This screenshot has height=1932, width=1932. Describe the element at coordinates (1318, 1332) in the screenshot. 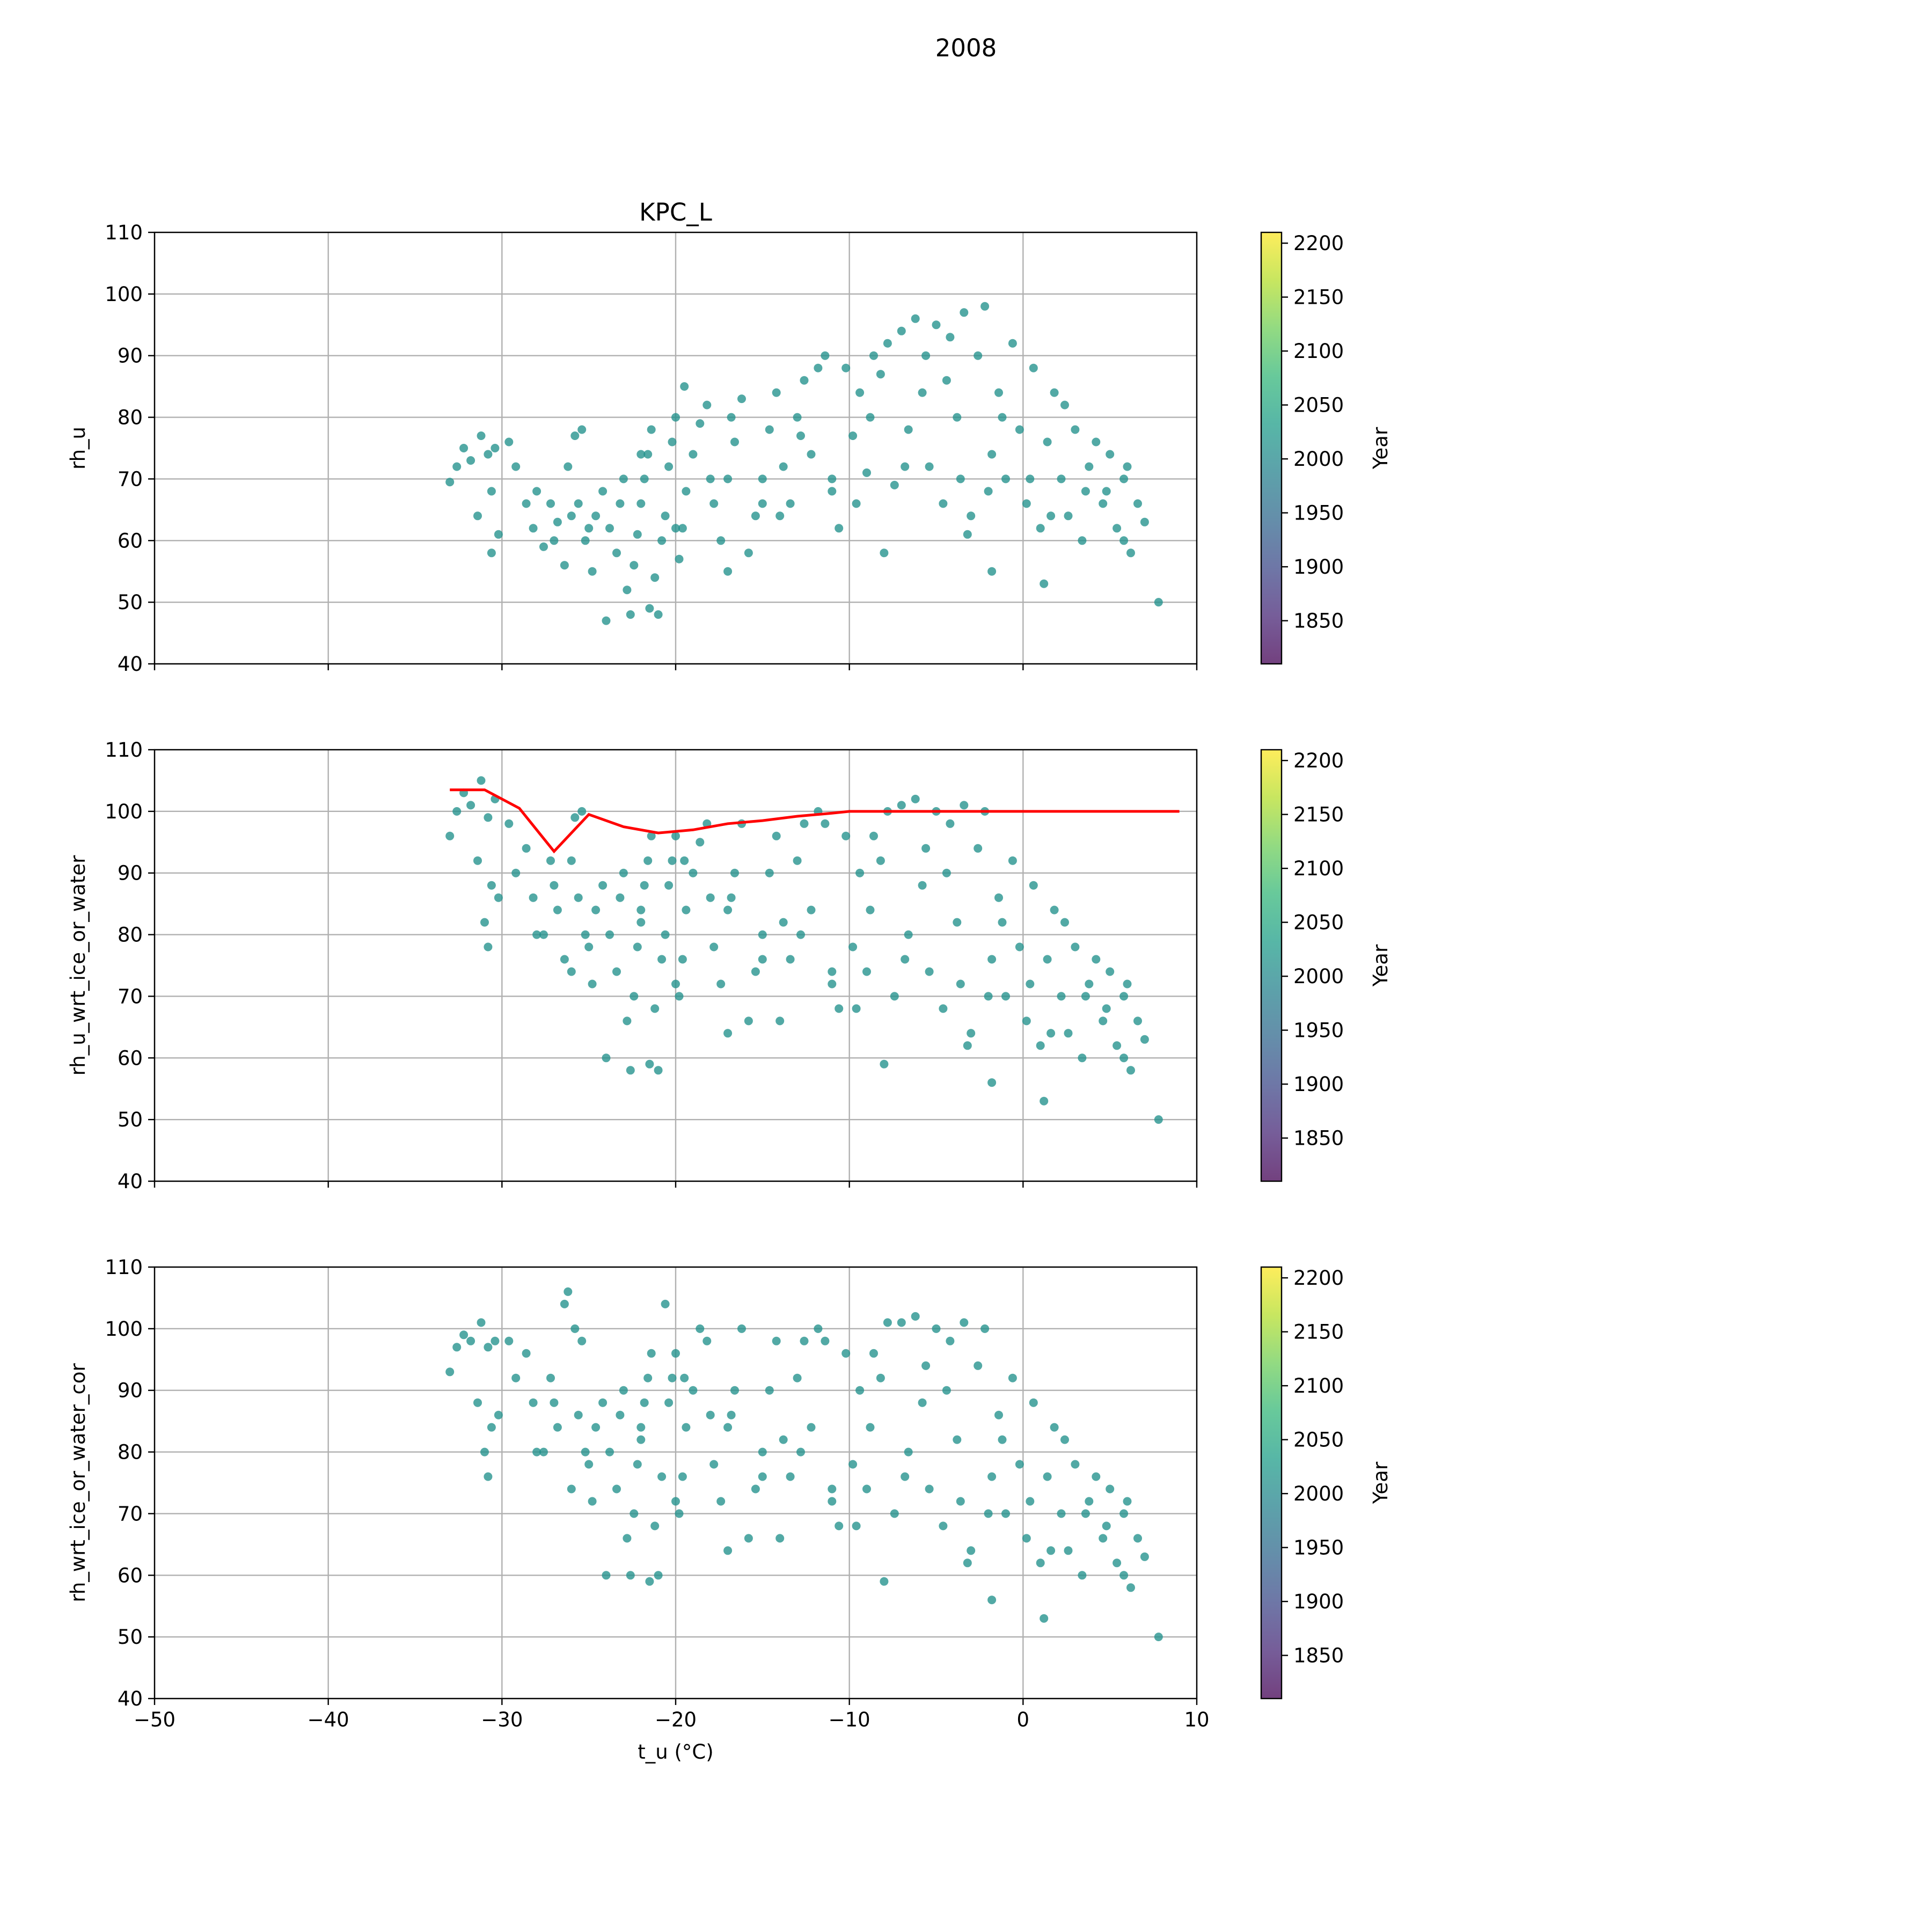

I see `colorbar-tick-label: 2150` at that location.